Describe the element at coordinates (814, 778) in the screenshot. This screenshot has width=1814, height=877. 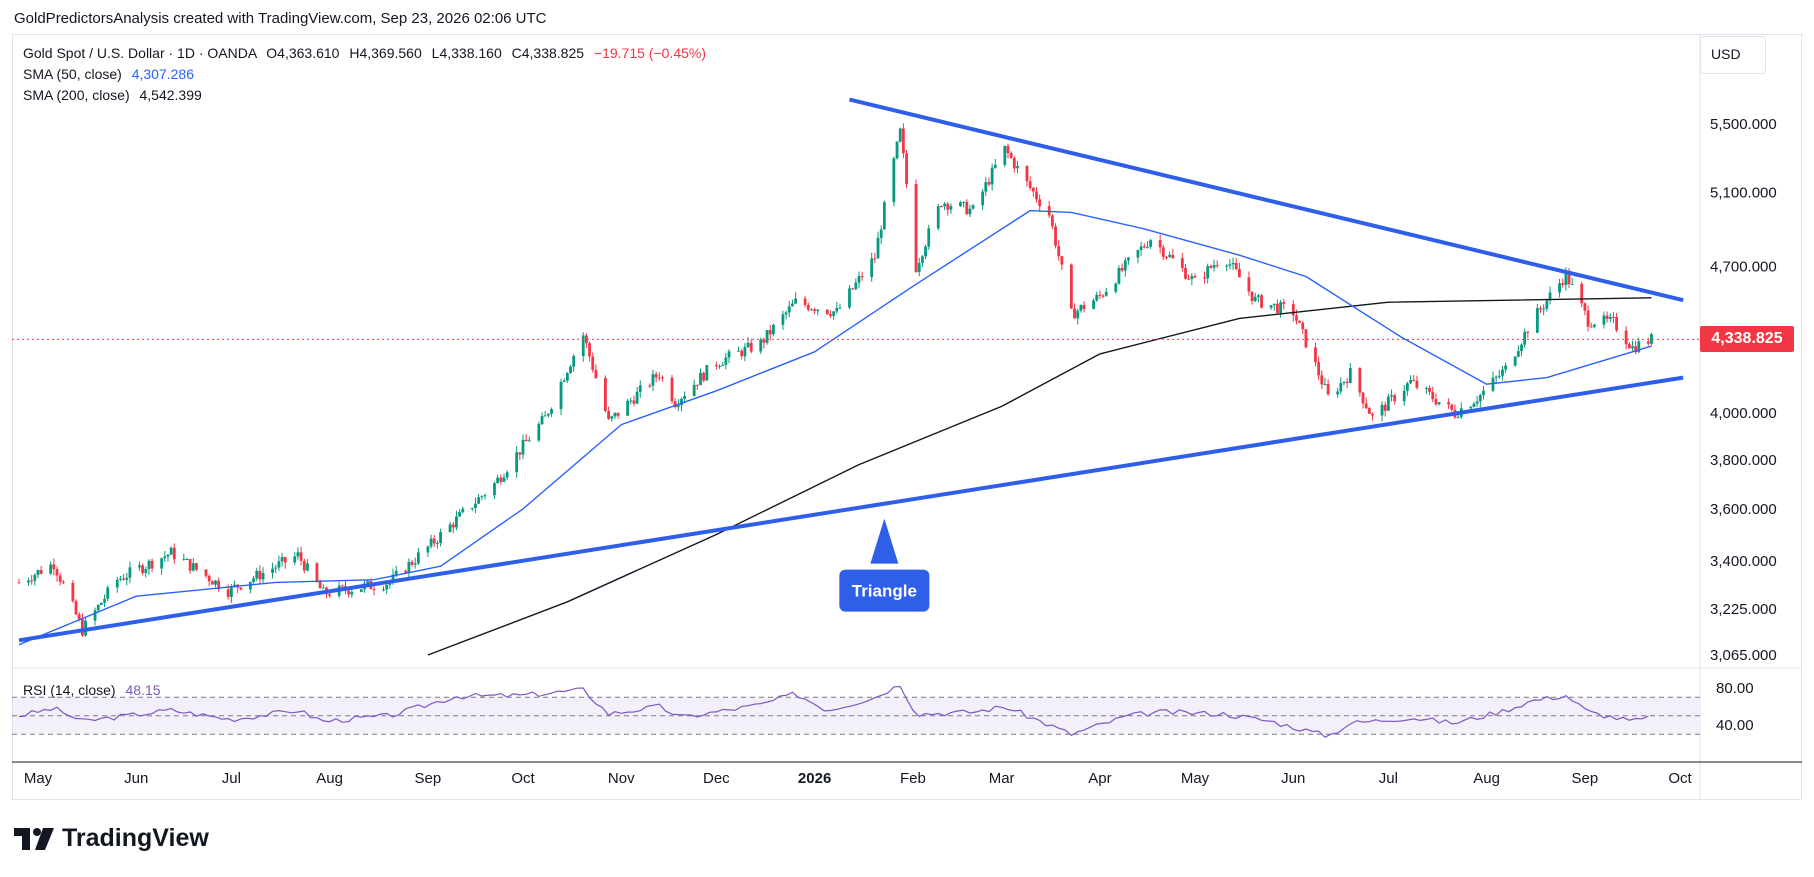
I see `time-tick-label: 2026` at that location.